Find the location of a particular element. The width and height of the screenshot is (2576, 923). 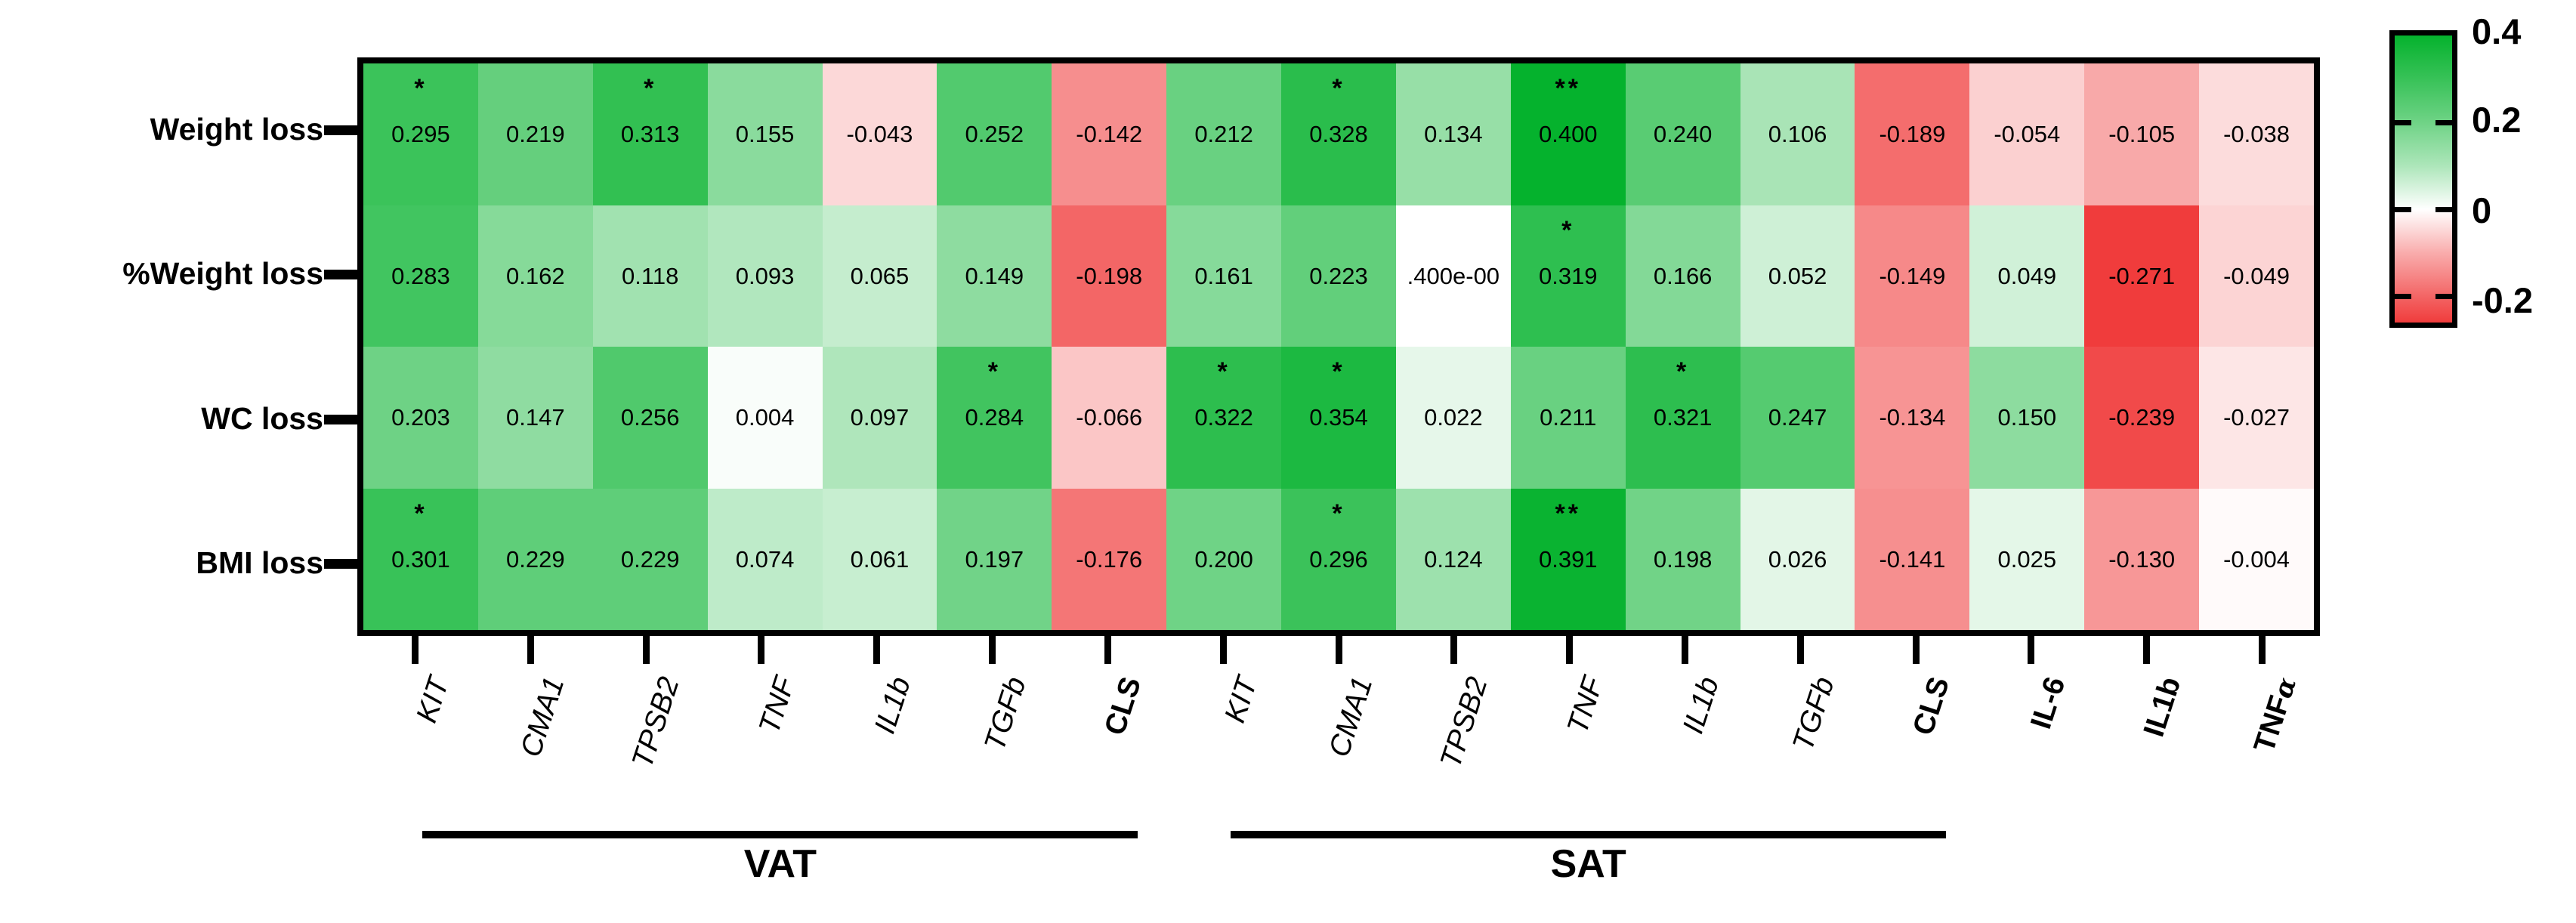

heatmap-cell: 0.147 is located at coordinates (535, 418).